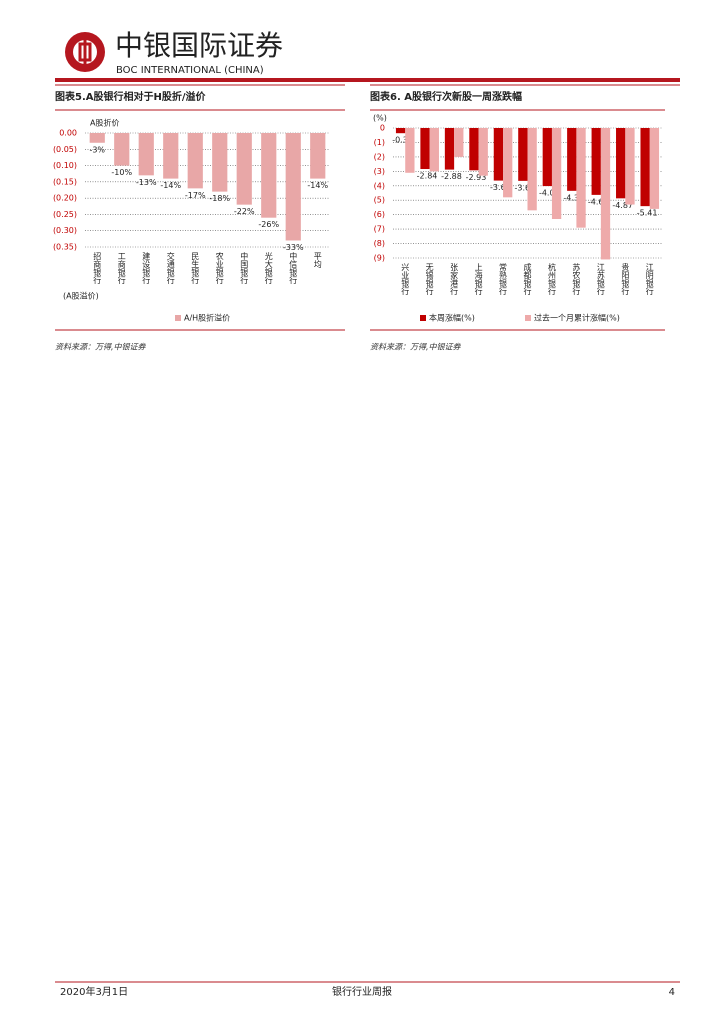 This screenshot has height=1024, width=724. Describe the element at coordinates (551, 279) in the screenshot. I see `x-tick-label: 杭州银行` at that location.